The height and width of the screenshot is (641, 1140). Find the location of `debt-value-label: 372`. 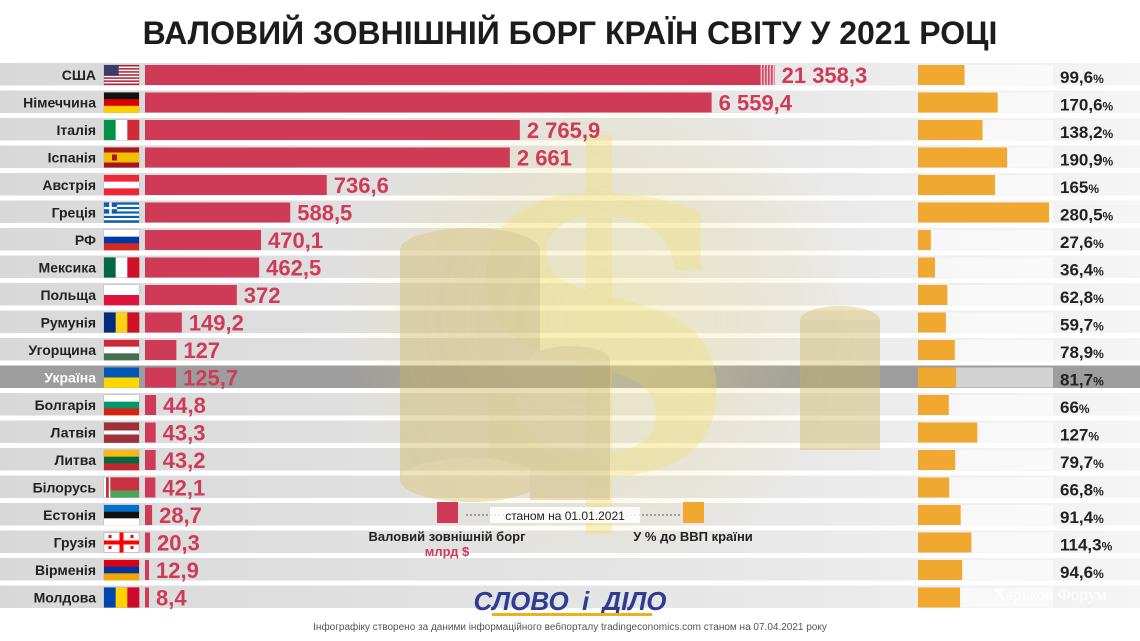

debt-value-label: 372 is located at coordinates (262, 295).